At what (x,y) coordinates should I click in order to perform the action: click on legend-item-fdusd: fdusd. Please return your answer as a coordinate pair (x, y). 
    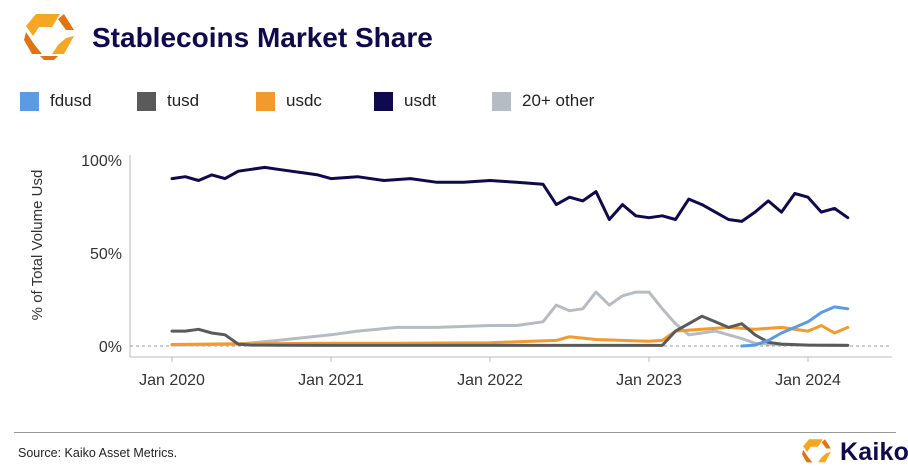
    Looking at the image, I should click on (56, 101).